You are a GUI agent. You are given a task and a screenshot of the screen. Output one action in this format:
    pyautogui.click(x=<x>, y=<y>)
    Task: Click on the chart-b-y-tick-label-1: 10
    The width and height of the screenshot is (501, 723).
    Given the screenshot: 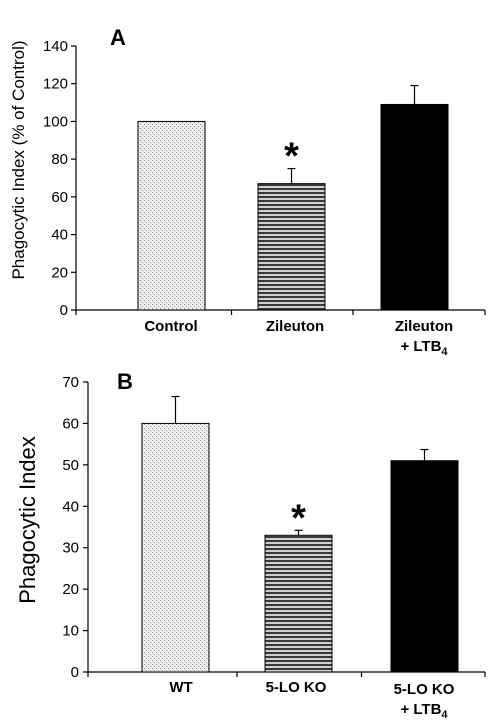 What is the action you would take?
    pyautogui.click(x=70, y=631)
    